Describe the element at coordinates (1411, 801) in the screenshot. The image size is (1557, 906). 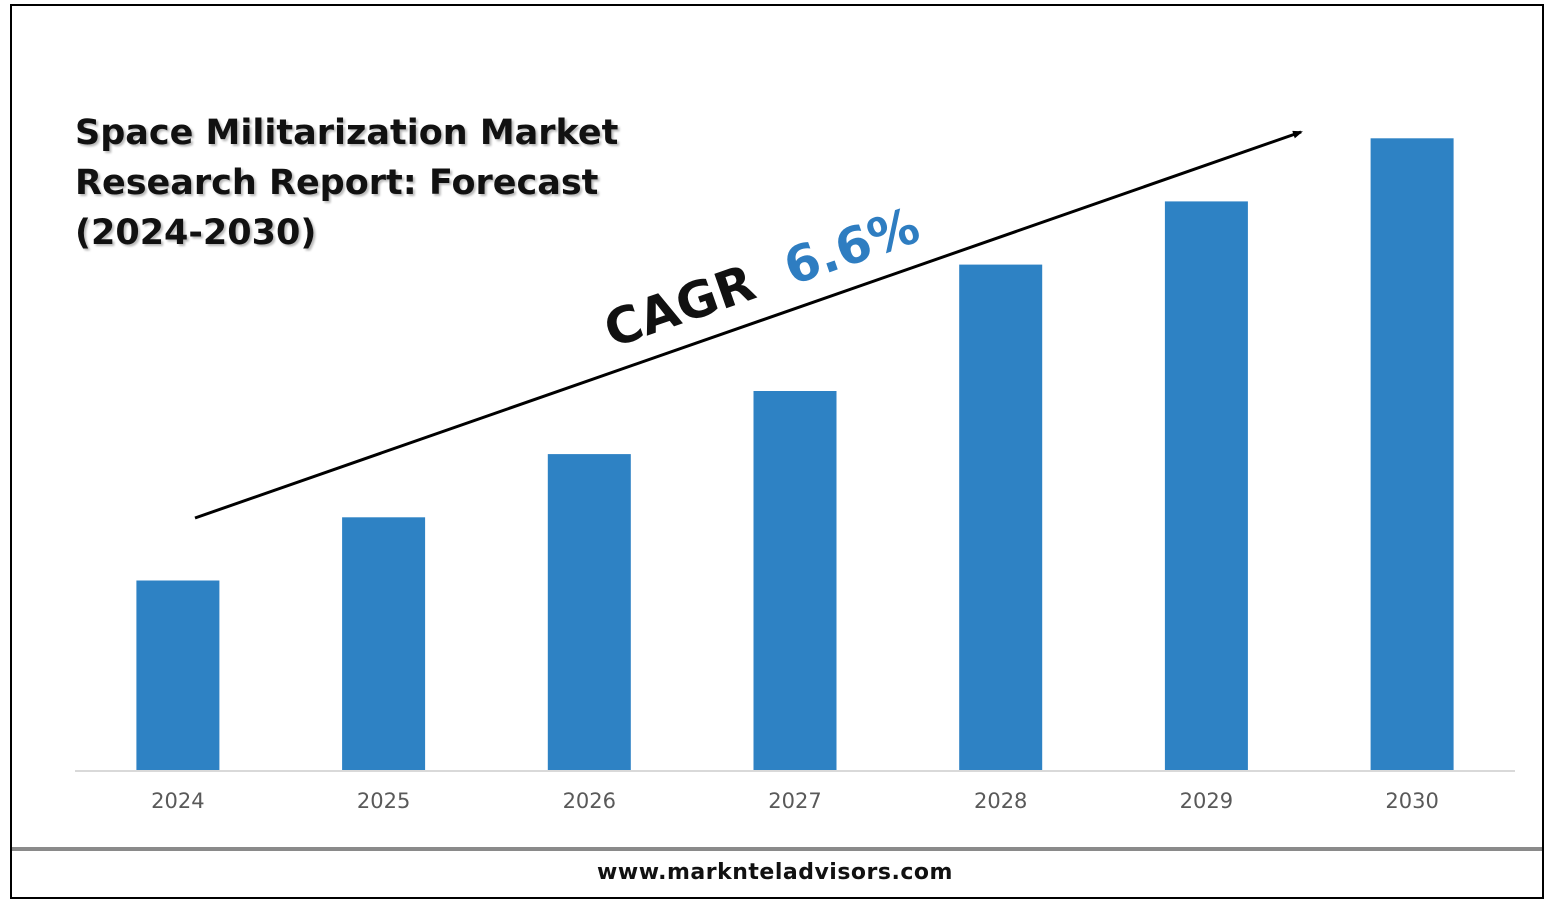
I see `x-tick-label-2030: 2030` at that location.